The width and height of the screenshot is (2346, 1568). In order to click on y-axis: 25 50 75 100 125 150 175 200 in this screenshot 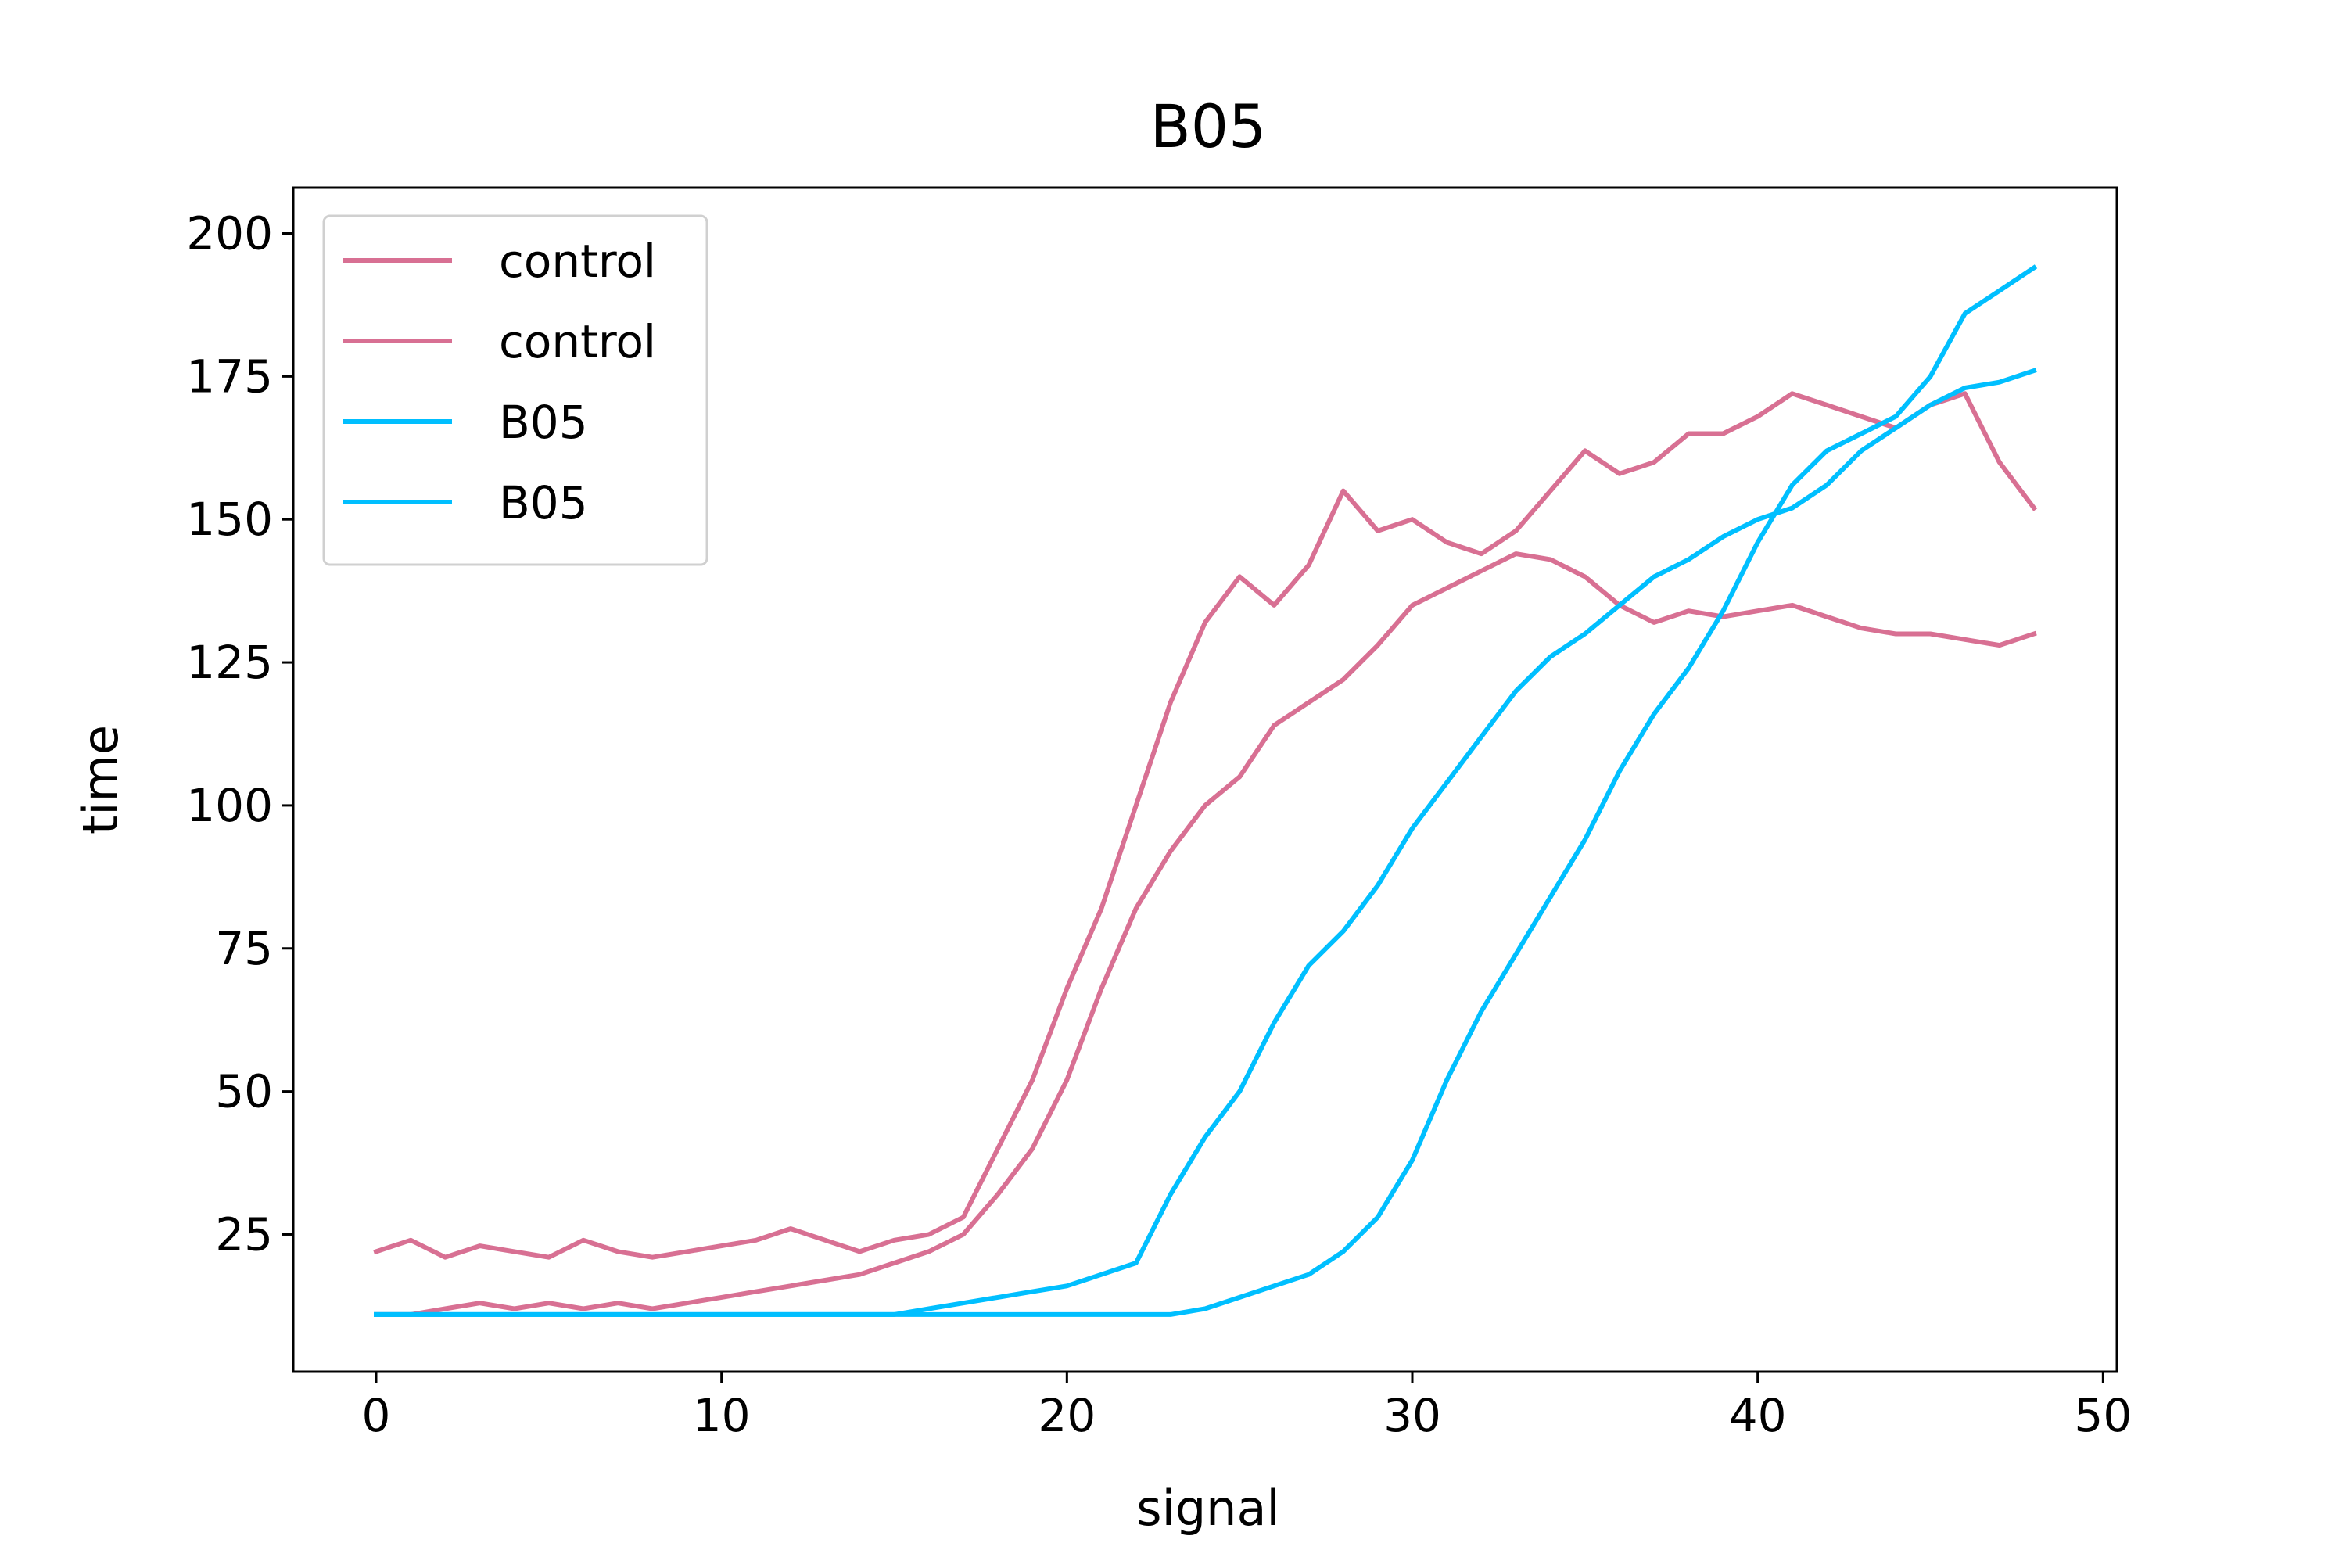, I will do `click(240, 734)`.